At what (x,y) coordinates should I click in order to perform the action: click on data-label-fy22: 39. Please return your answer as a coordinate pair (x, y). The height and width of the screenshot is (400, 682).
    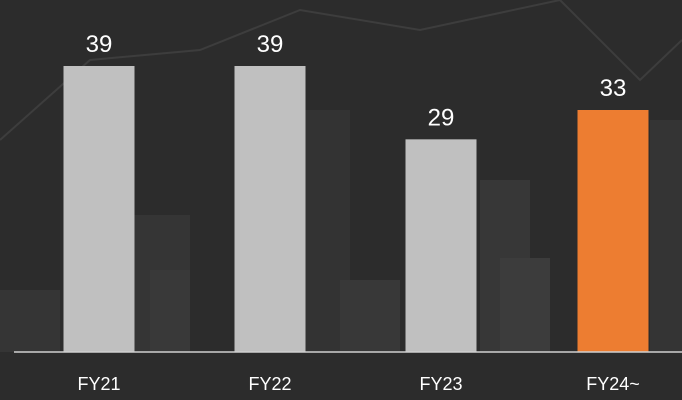
    Looking at the image, I should click on (270, 44).